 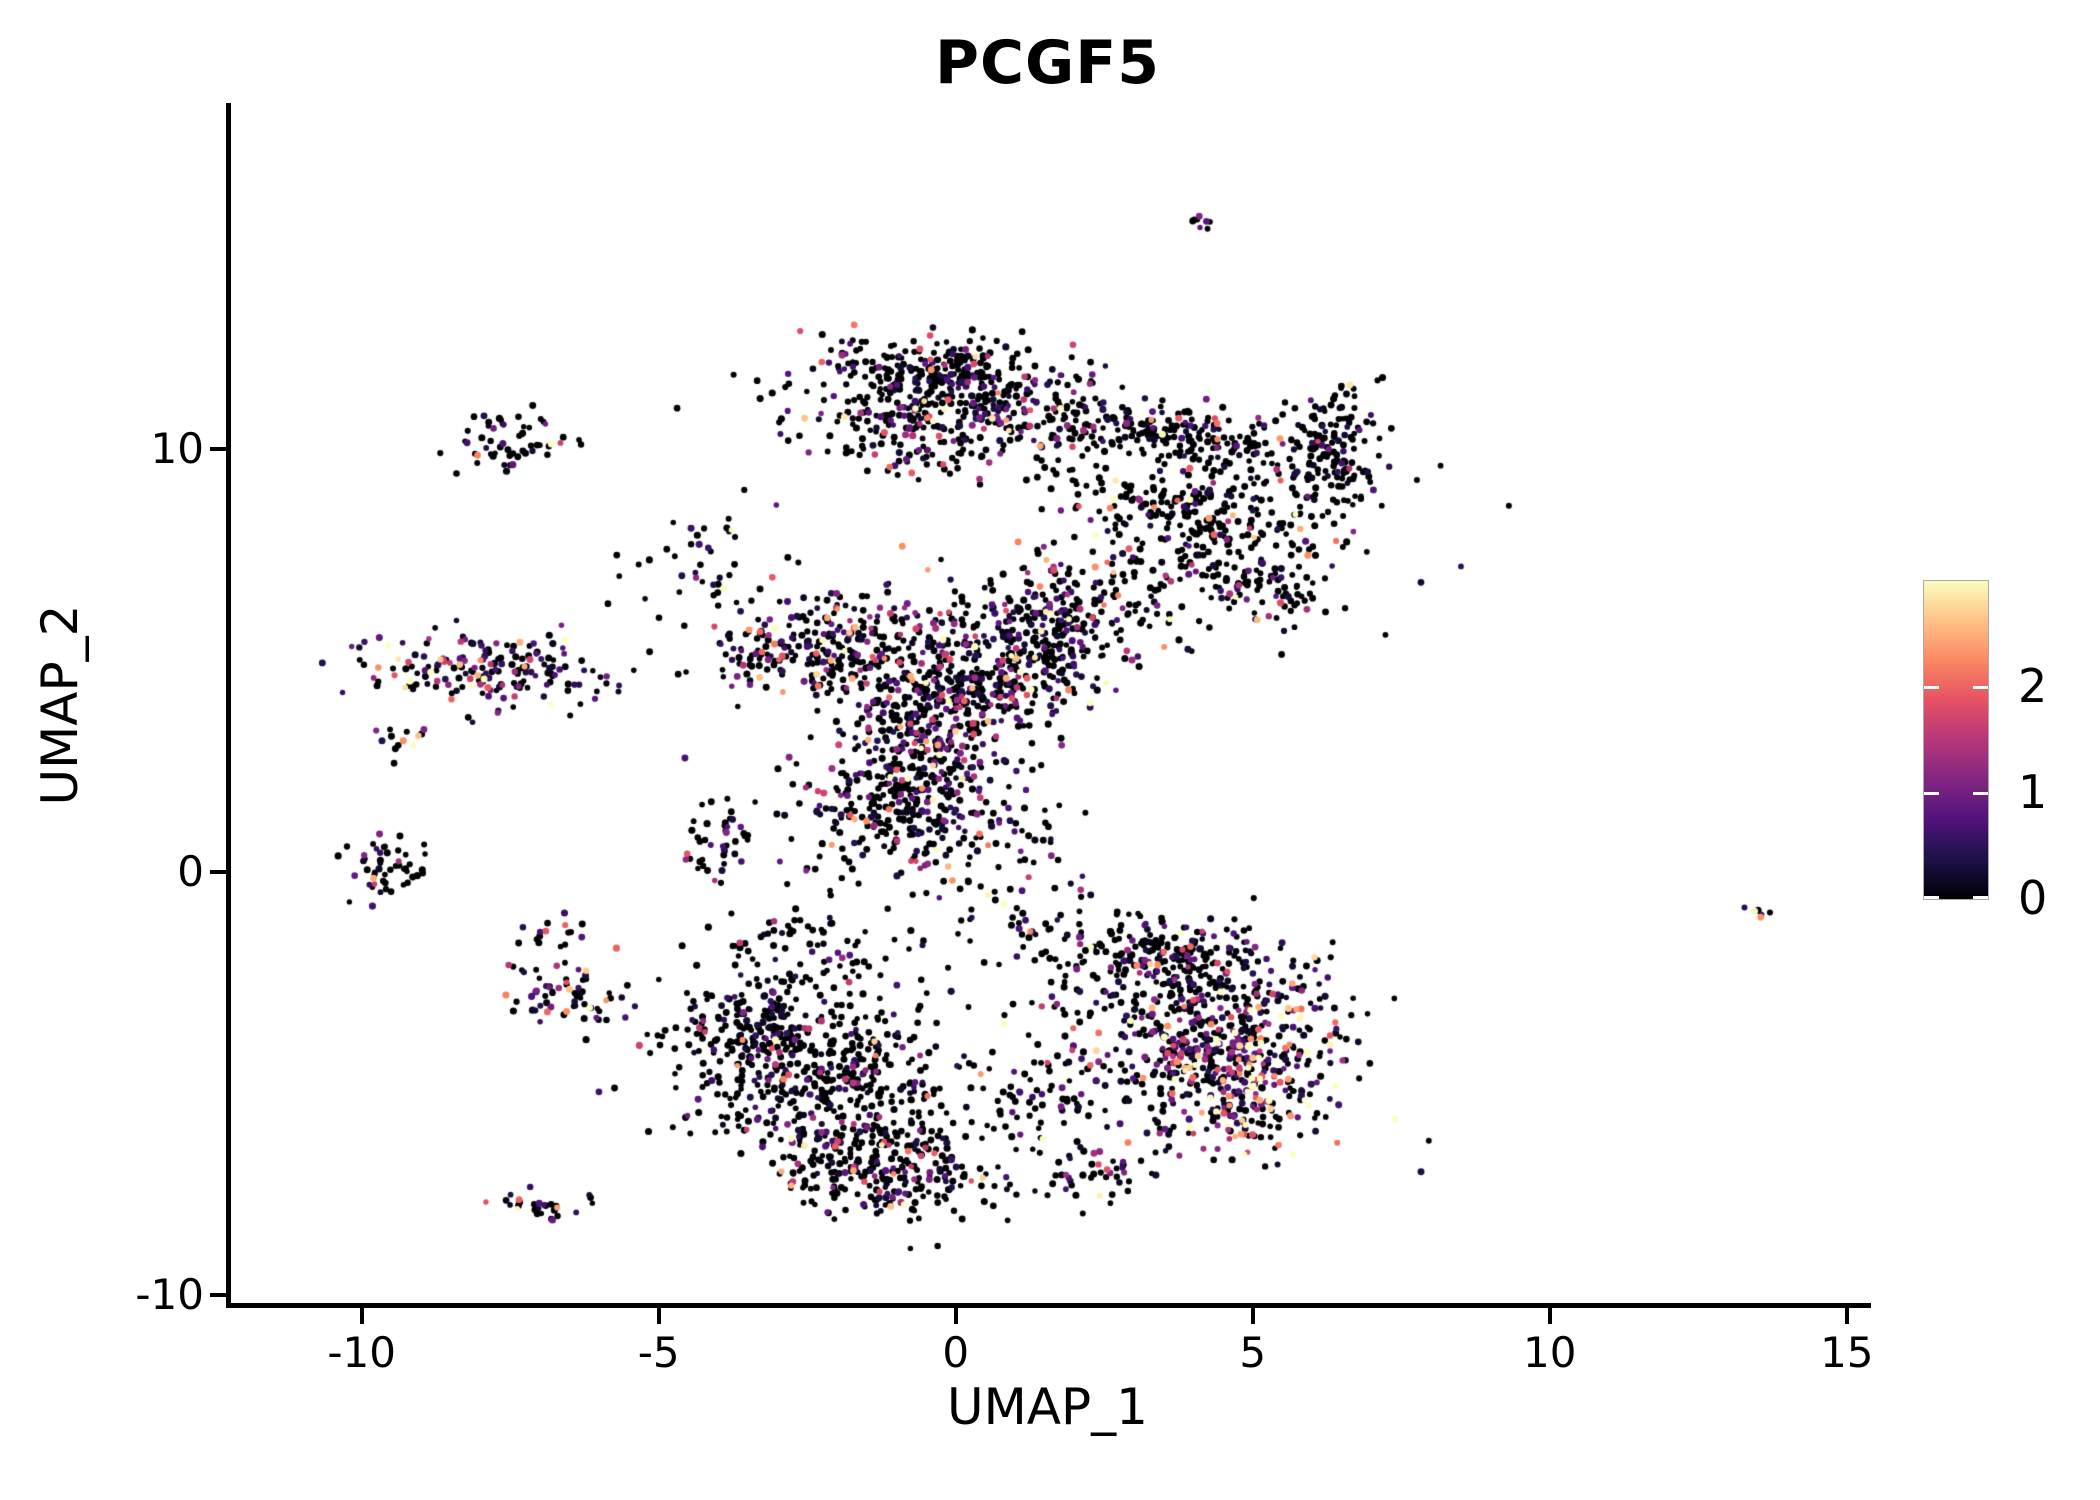 I want to click on y-tick-label: -10, so click(x=169, y=1294).